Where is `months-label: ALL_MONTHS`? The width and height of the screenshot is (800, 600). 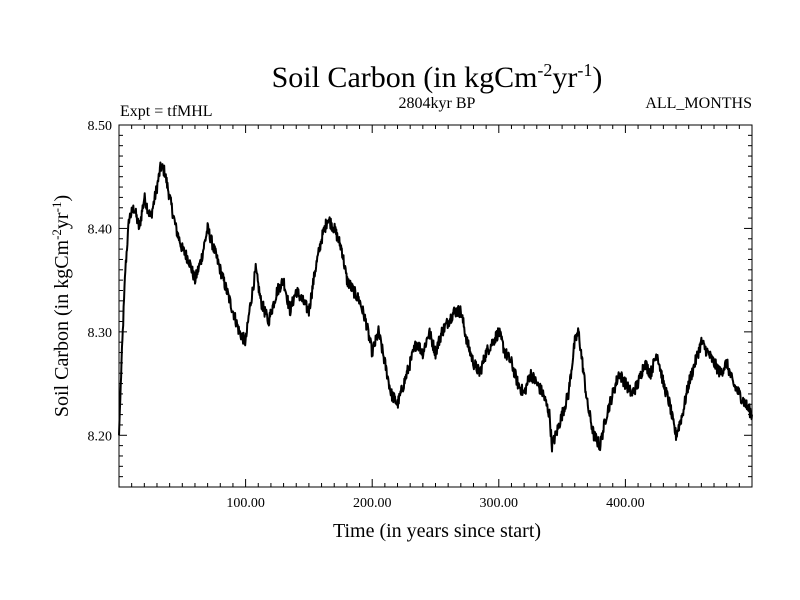
months-label: ALL_MONTHS is located at coordinates (698, 103).